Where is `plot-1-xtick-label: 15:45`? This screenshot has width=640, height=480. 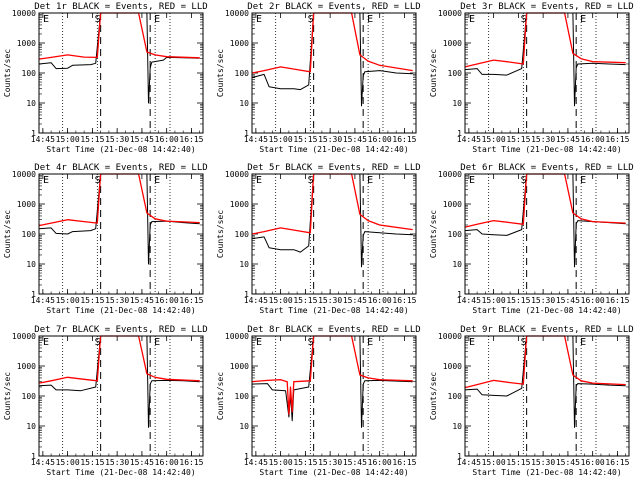 plot-1-xtick-label: 15:45 is located at coordinates (142, 139).